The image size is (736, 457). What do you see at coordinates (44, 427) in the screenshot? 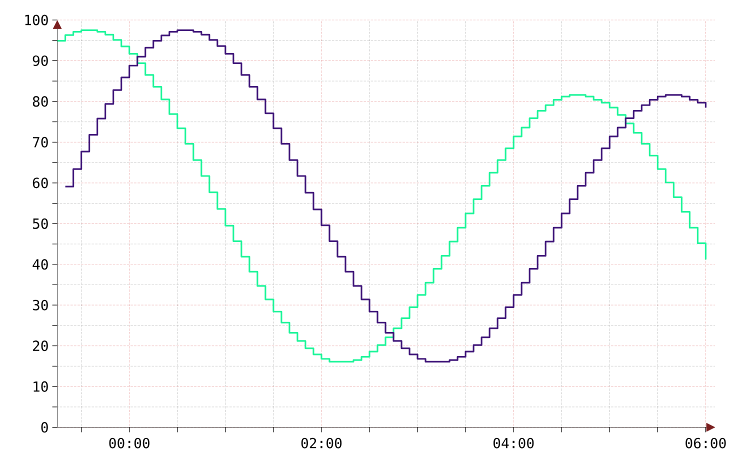
I see `y-tick-label: 0` at bounding box center [44, 427].